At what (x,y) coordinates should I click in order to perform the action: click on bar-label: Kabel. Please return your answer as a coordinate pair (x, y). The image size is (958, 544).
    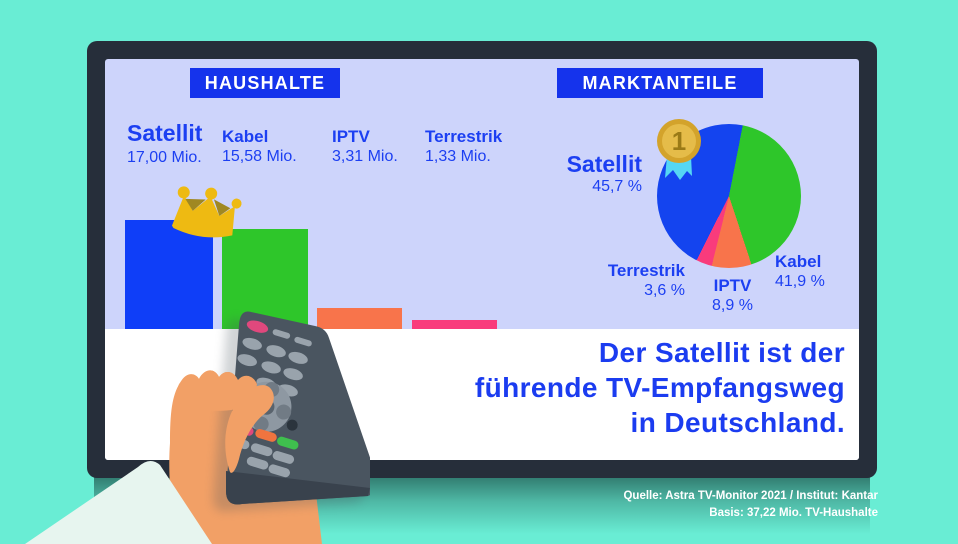
    Looking at the image, I should click on (245, 136).